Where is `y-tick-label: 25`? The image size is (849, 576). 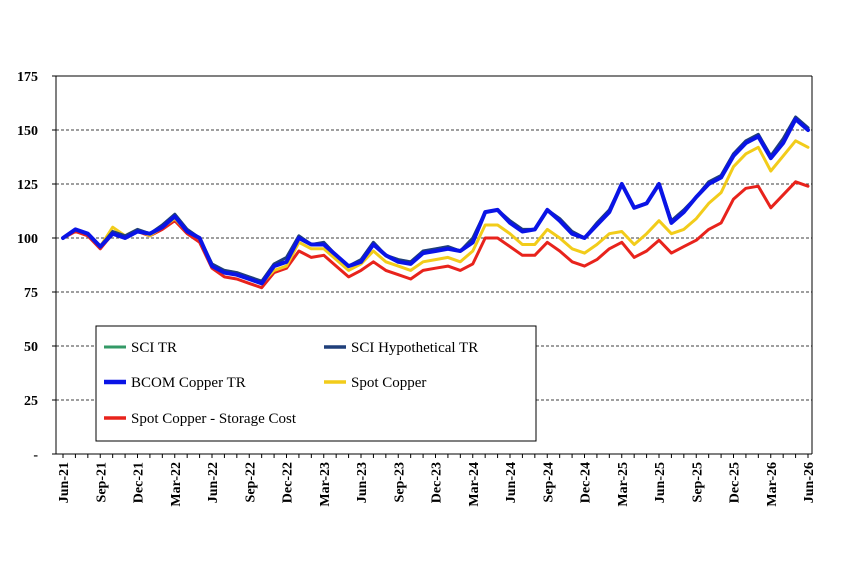 y-tick-label: 25 is located at coordinates (31, 401).